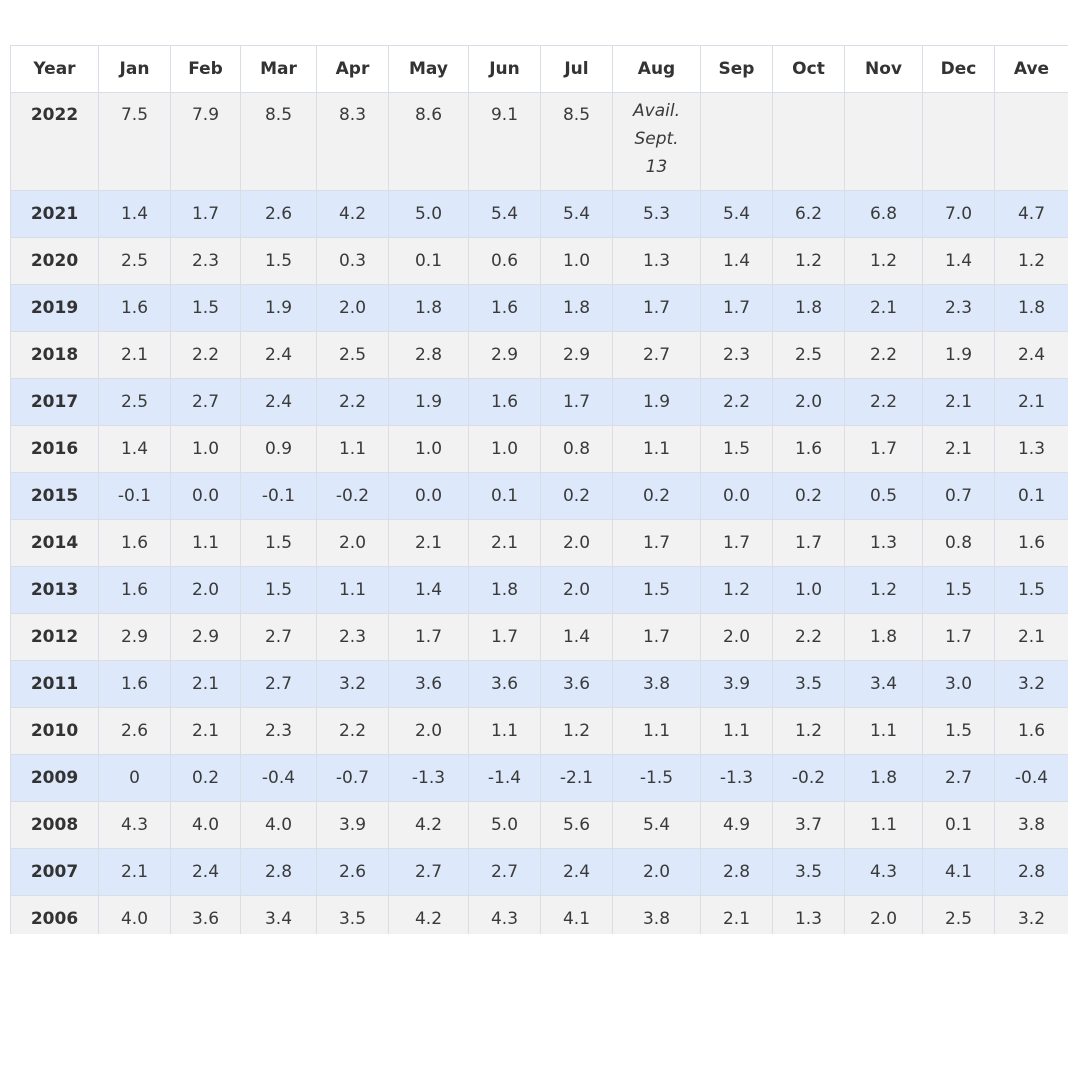  Describe the element at coordinates (278, 872) in the screenshot. I see `value-cell: 2.8` at that location.